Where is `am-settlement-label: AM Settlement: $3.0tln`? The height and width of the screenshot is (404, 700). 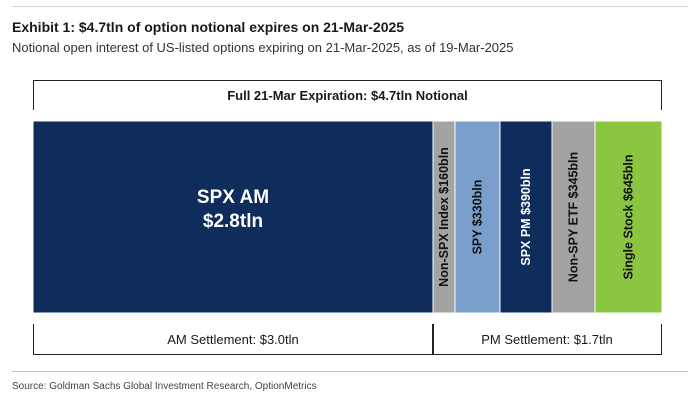 am-settlement-label: AM Settlement: $3.0tln is located at coordinates (233, 339).